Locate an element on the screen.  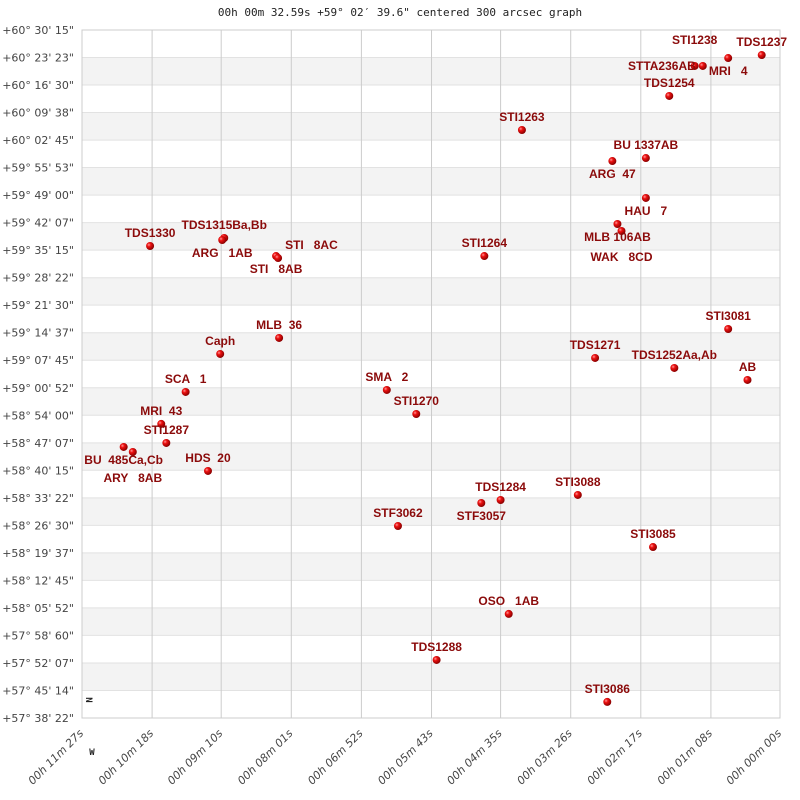
y-tick-label: +59° 42' 07" is located at coordinates (38, 223).